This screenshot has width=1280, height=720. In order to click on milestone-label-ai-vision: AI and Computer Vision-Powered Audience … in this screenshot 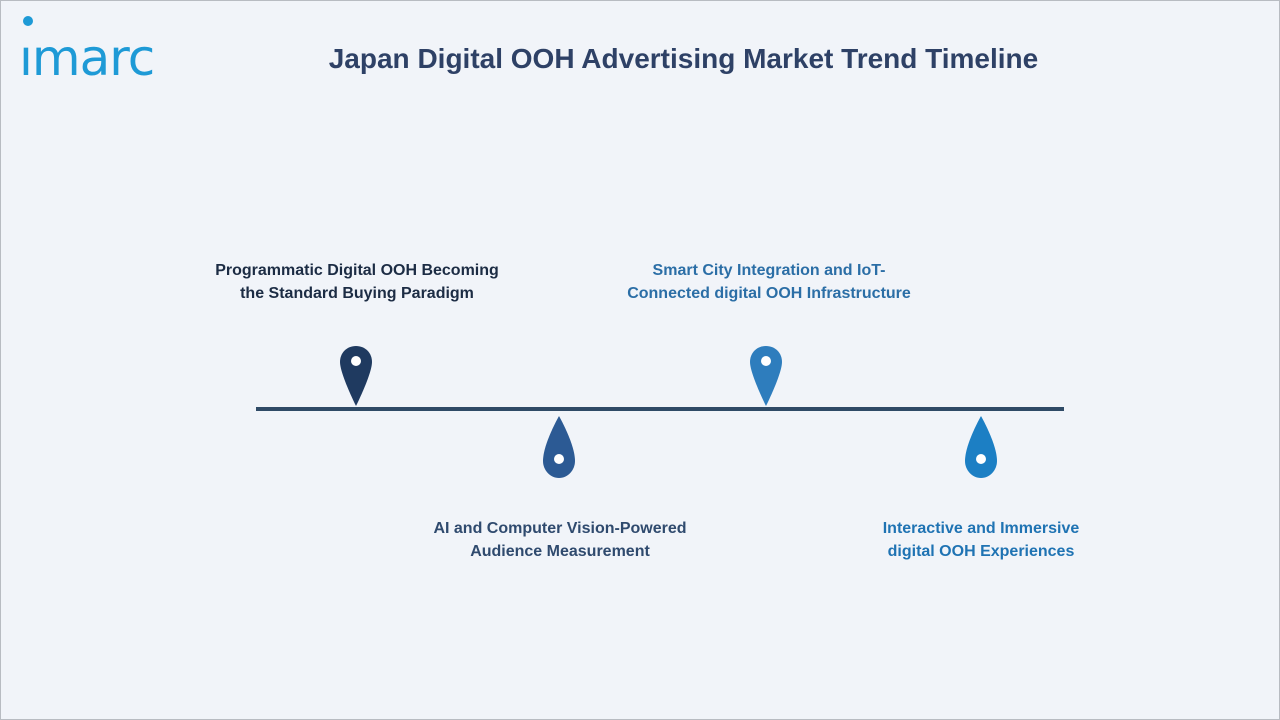, I will do `click(560, 540)`.